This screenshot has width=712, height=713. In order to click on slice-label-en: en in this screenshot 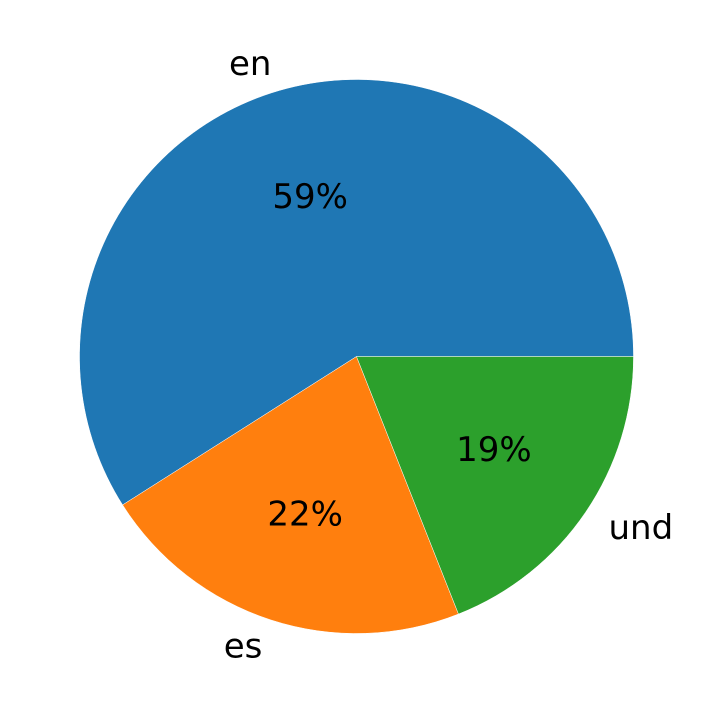, I will do `click(250, 64)`.